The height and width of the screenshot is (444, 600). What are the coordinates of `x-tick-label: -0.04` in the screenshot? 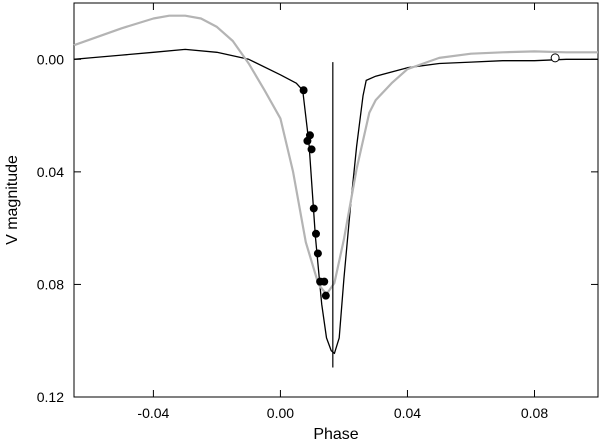 It's located at (153, 413).